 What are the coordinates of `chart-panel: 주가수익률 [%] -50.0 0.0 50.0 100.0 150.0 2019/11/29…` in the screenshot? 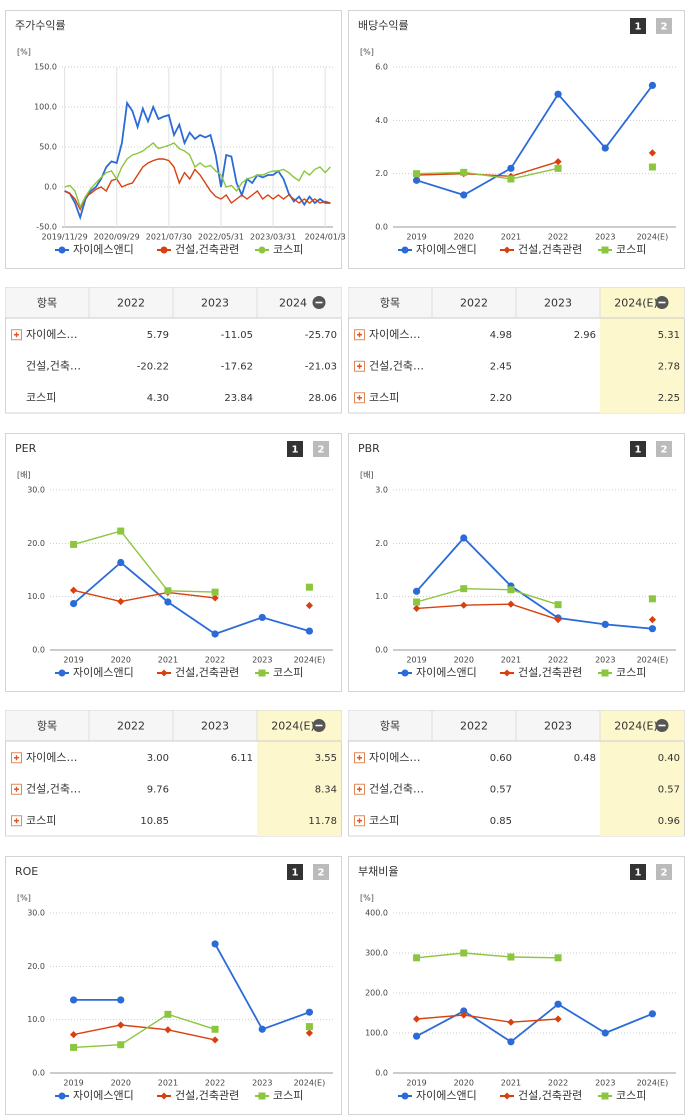 It's located at (175, 139).